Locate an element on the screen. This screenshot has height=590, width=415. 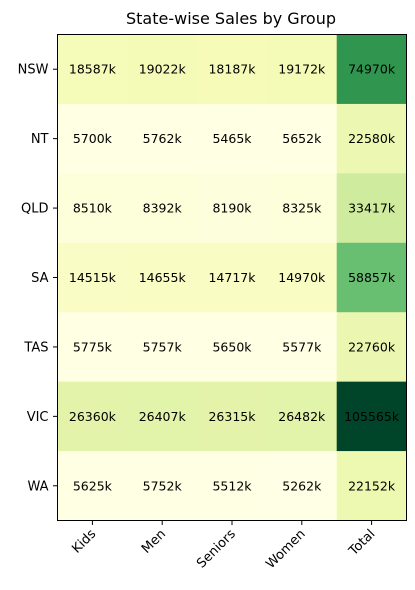
cell-value-label: 5762k is located at coordinates (163, 138).